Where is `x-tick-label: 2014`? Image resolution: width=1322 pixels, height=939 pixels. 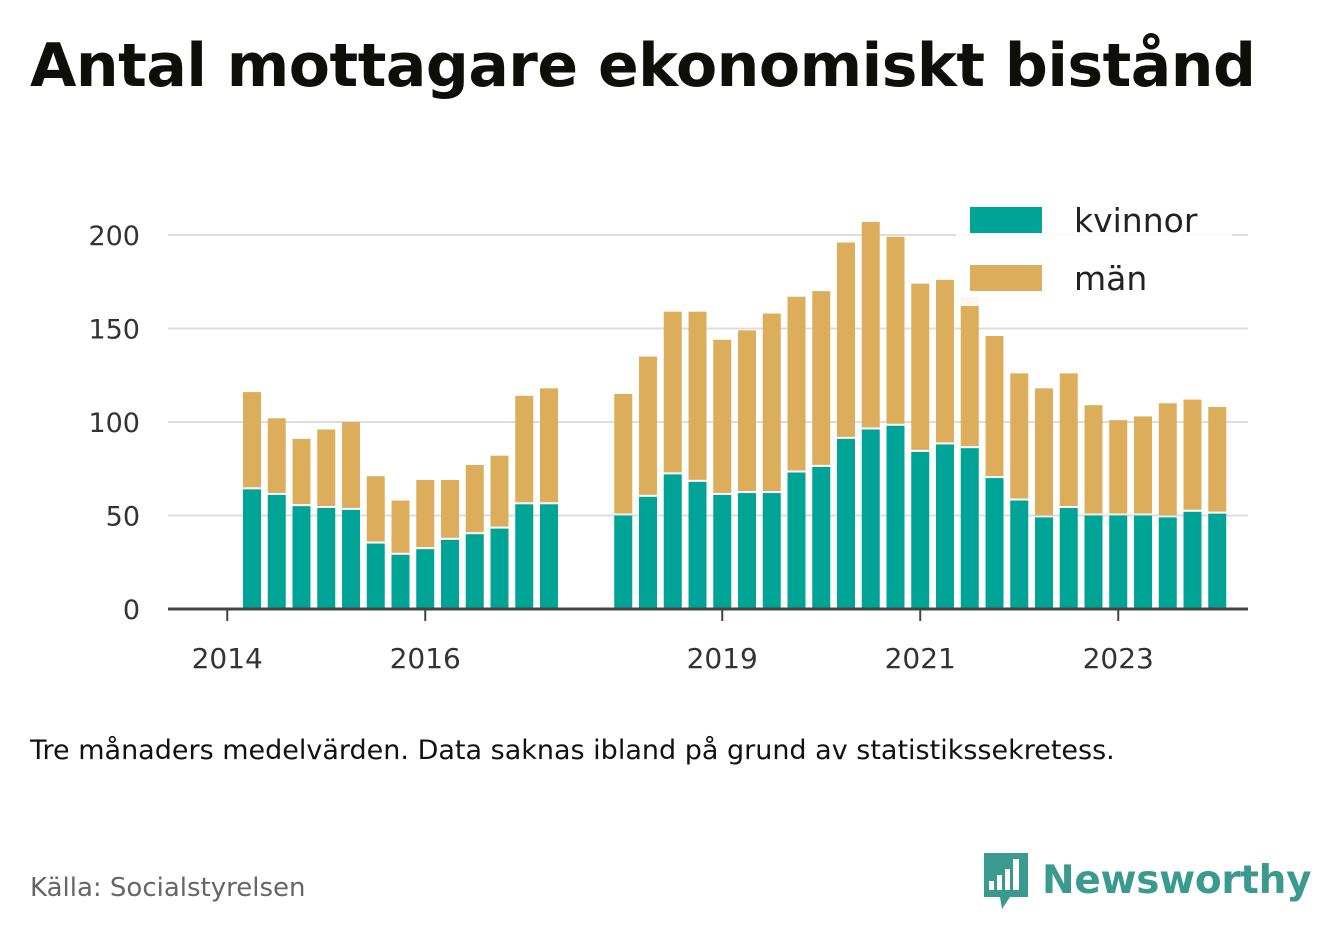
x-tick-label: 2014 is located at coordinates (227, 658).